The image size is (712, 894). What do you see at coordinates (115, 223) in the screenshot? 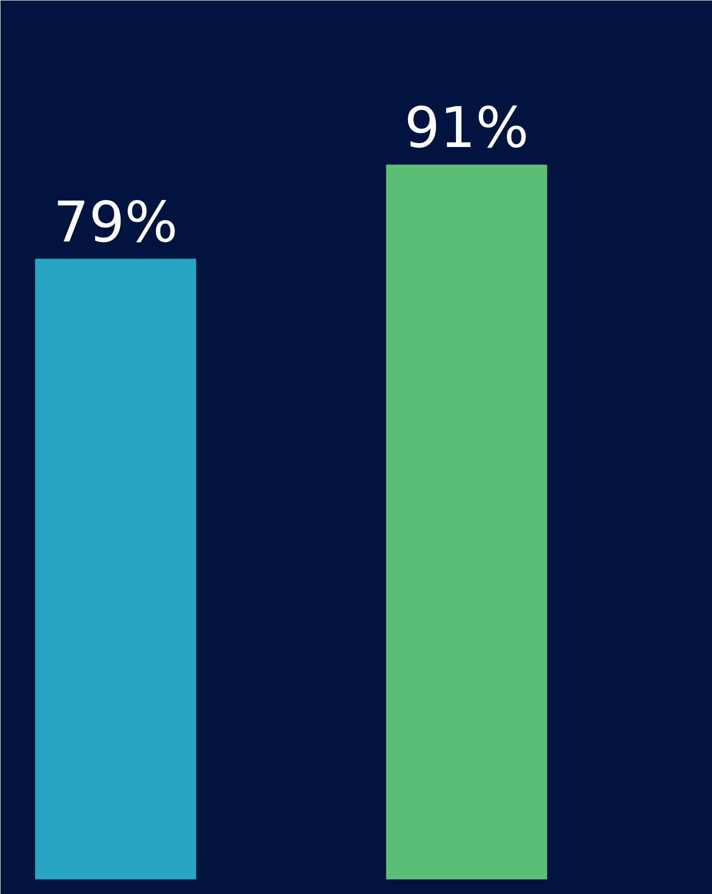
I see `data-label: 79%` at bounding box center [115, 223].